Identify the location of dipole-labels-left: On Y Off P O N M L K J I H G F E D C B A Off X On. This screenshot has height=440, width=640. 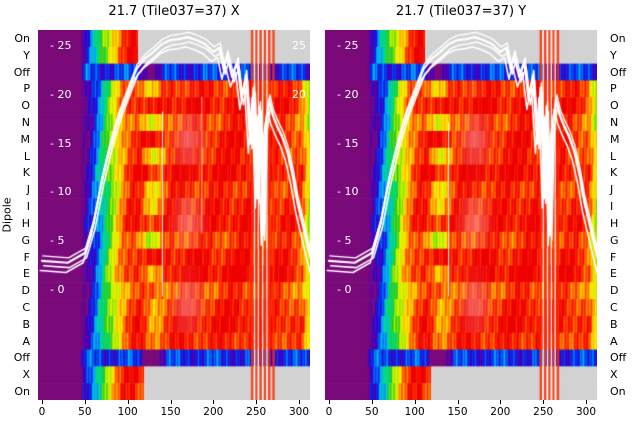
(17, 220).